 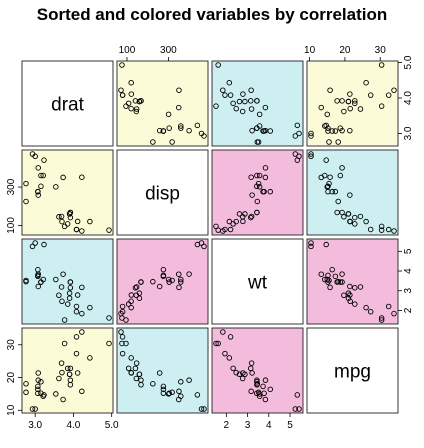 I want to click on tick-label-drat: 3.0, so click(x=408, y=133).